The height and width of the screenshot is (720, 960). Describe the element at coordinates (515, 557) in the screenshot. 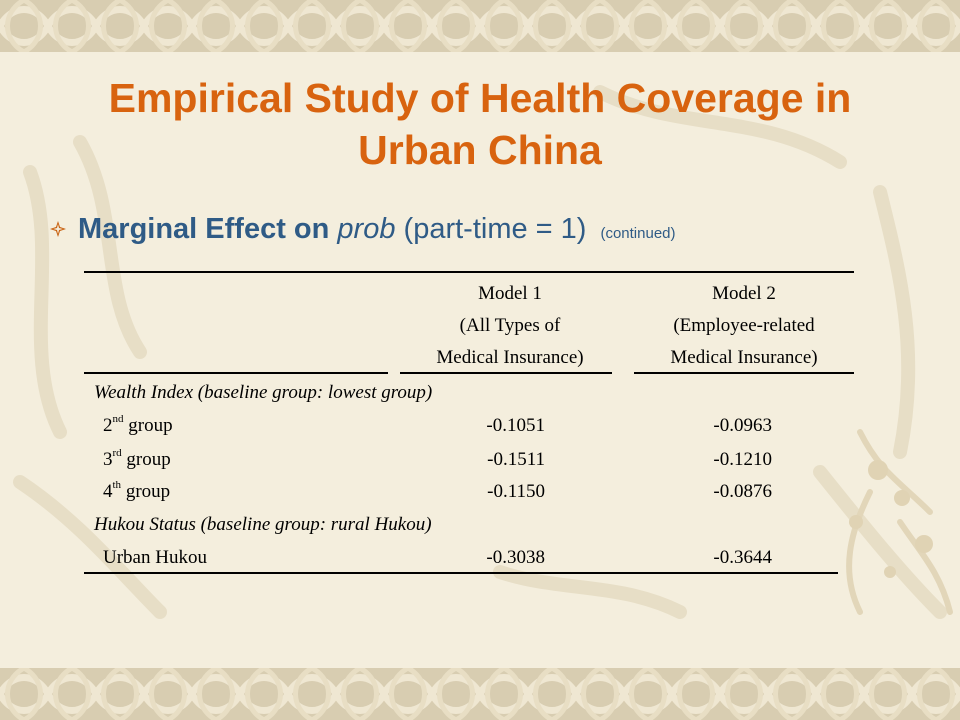

I see `table-cell-model-1: -0.3038` at that location.